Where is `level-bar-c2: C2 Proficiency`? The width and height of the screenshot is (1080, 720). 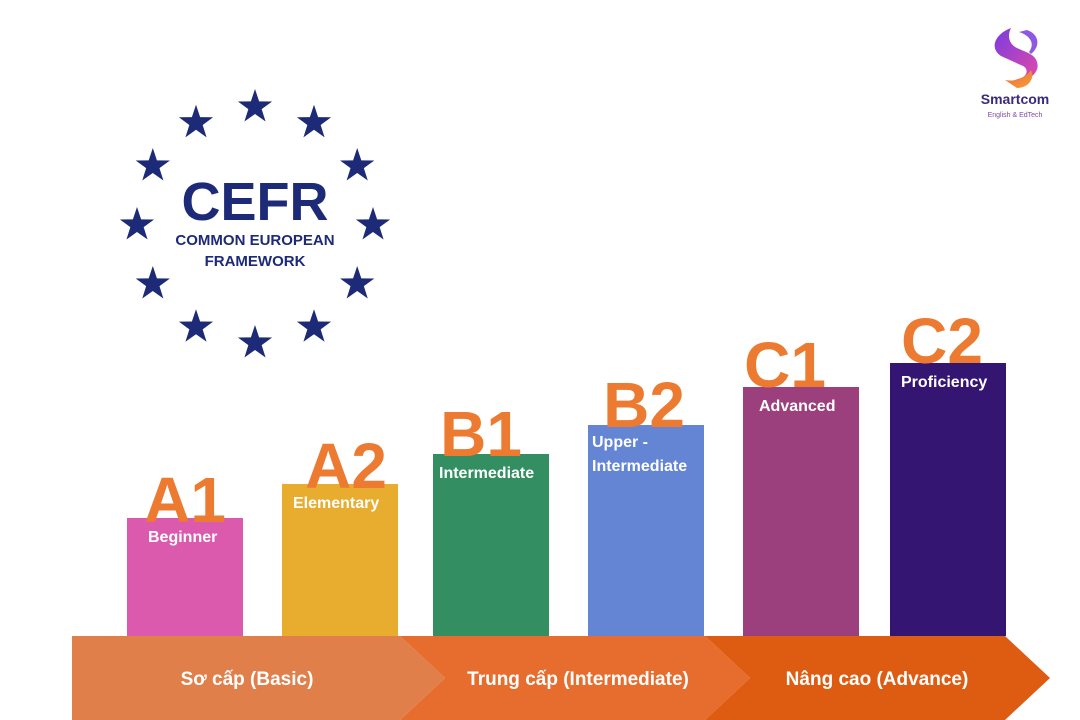
level-bar-c2: C2 Proficiency is located at coordinates (948, 472).